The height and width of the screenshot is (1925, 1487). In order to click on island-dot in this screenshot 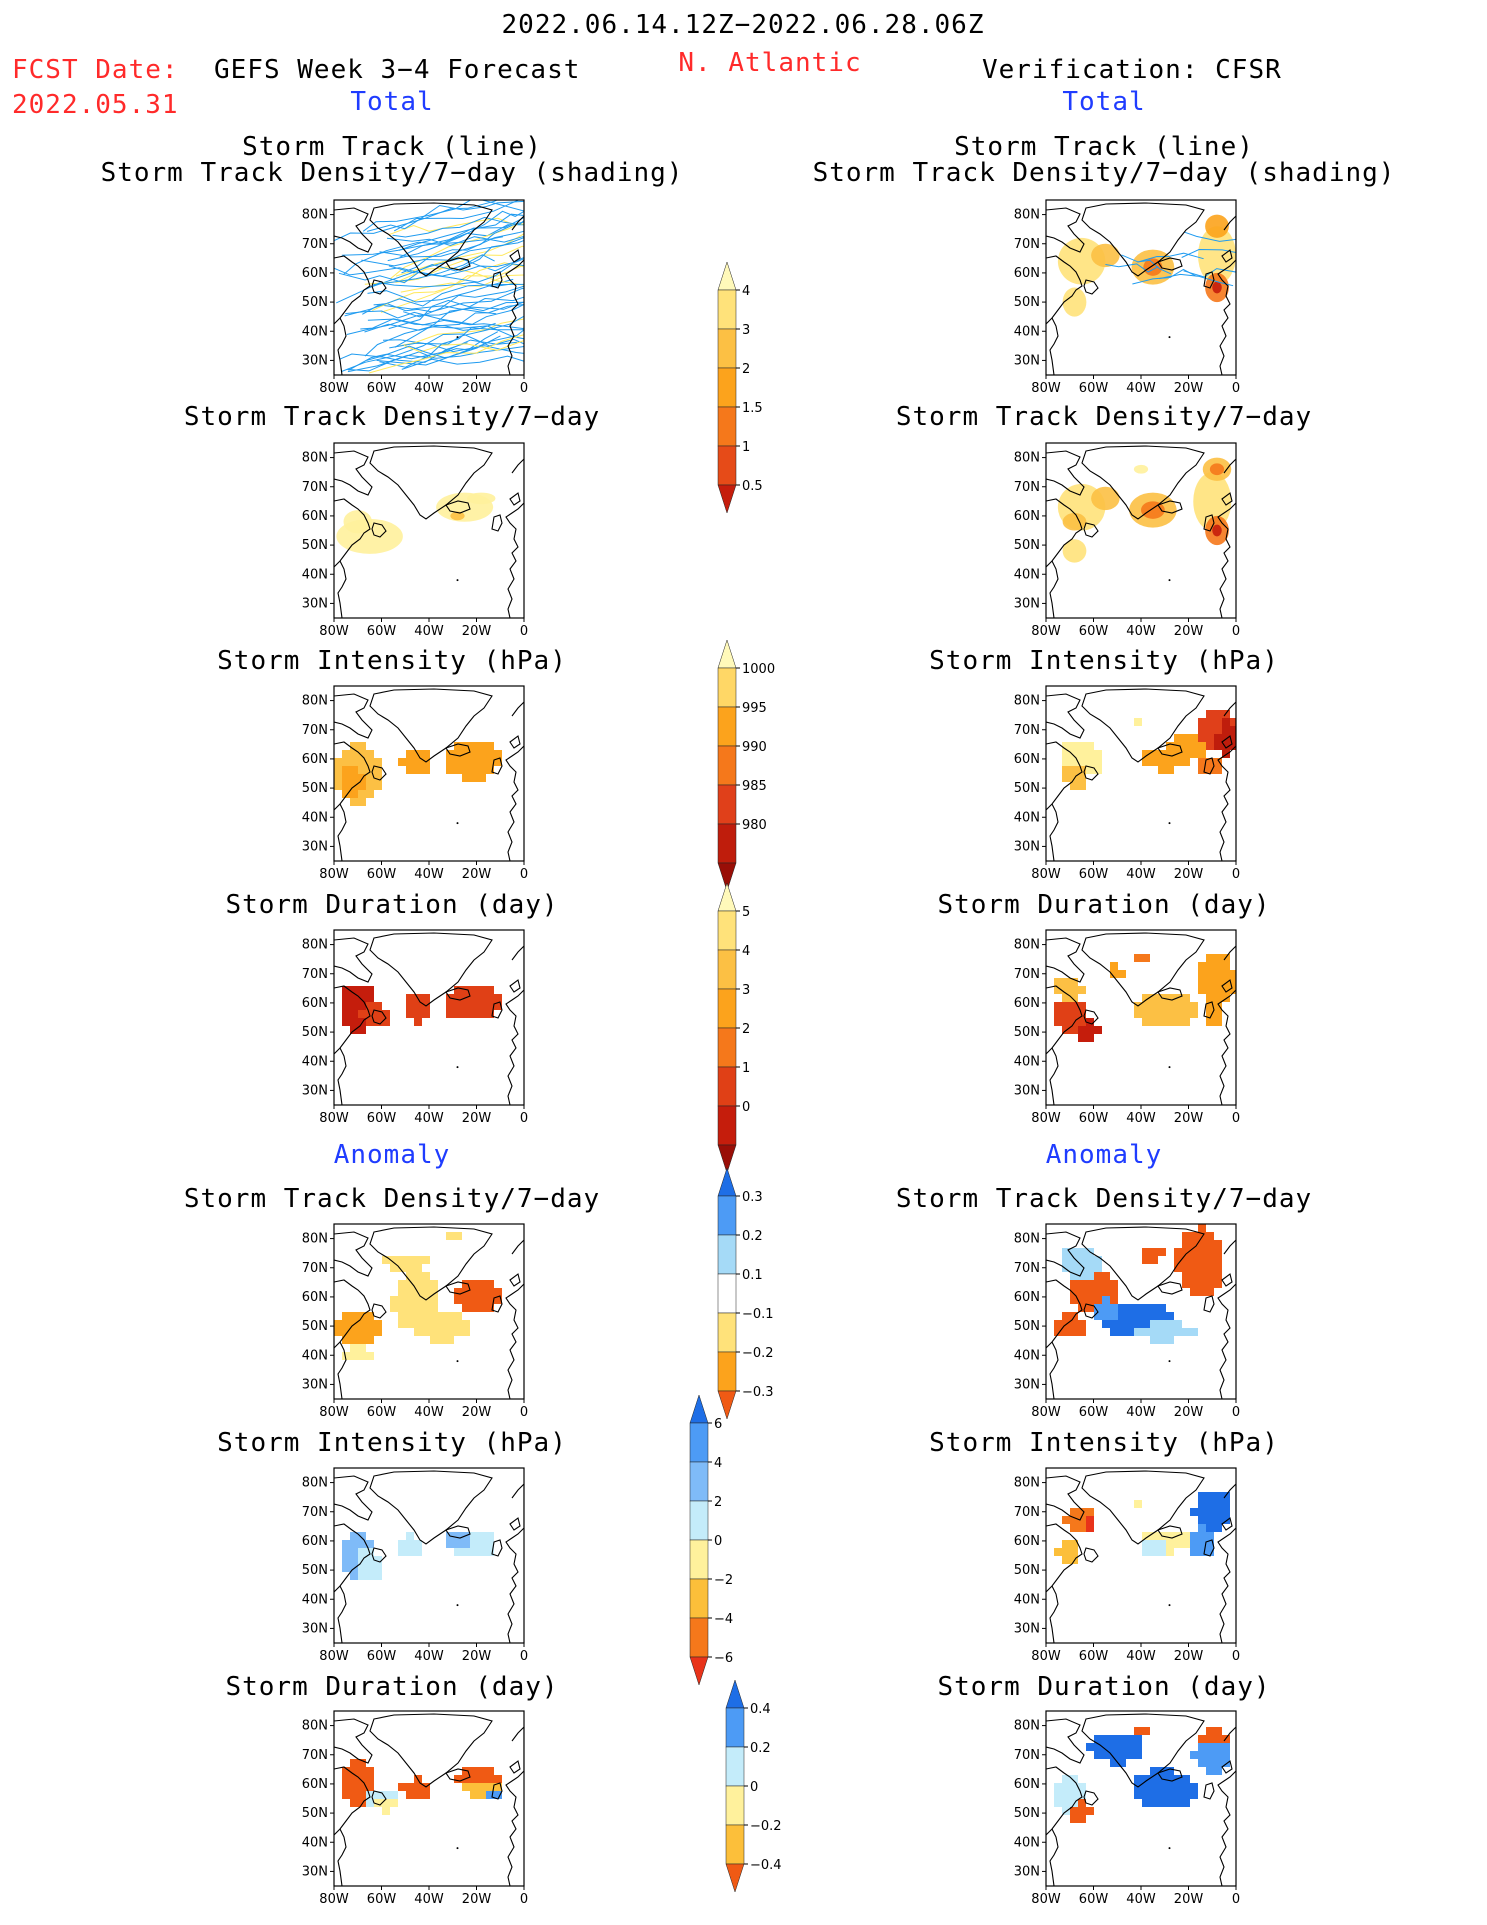, I will do `click(457, 823)`.